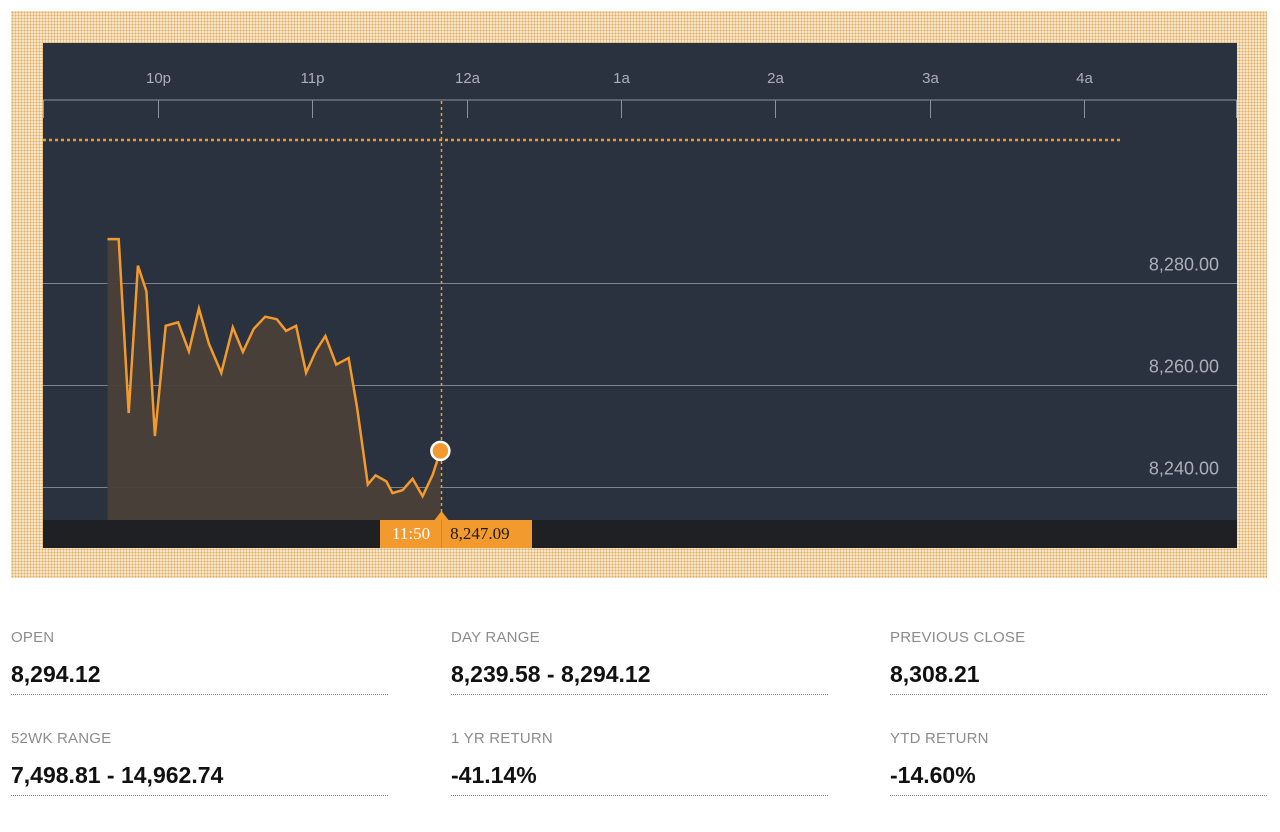 The height and width of the screenshot is (832, 1280). Describe the element at coordinates (468, 78) in the screenshot. I see `x-tick-label: 12a` at that location.